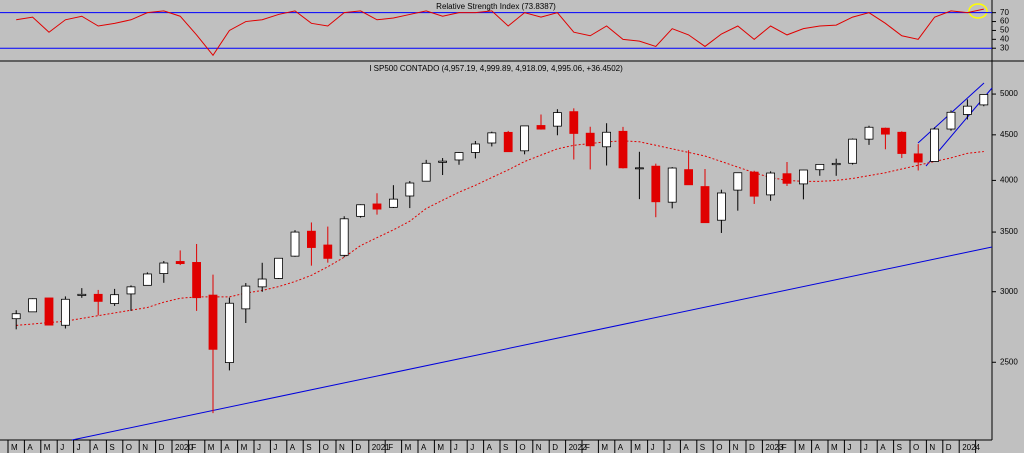 The width and height of the screenshot is (1024, 453). I want to click on x-tick-label: 2023, so click(774, 447).